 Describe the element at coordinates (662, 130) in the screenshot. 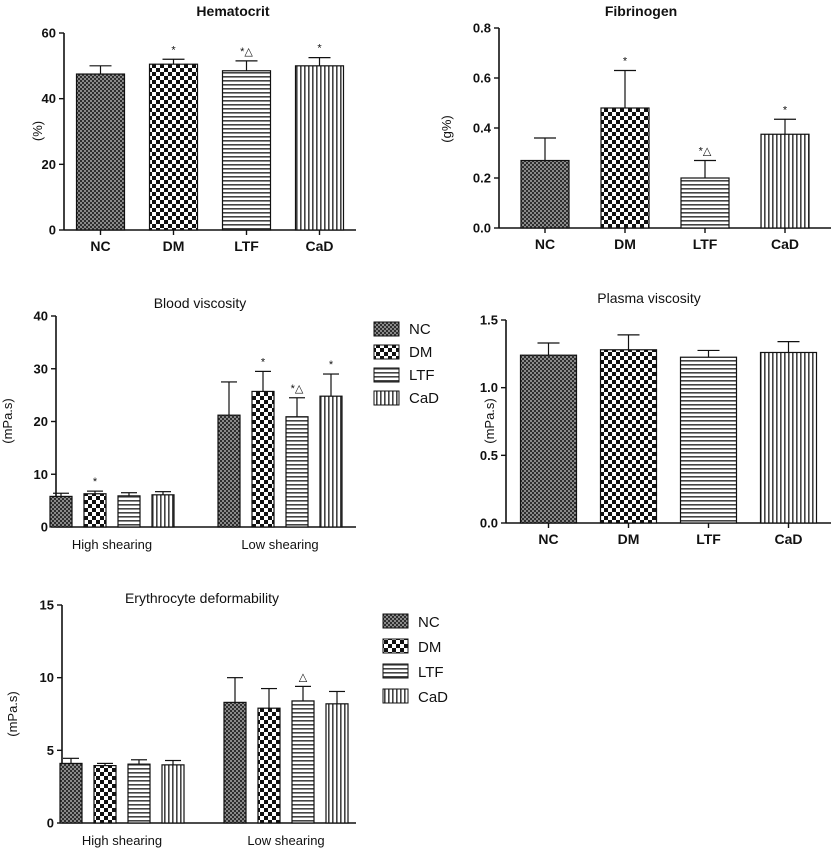

I see `fibrinogen-plot-area` at that location.